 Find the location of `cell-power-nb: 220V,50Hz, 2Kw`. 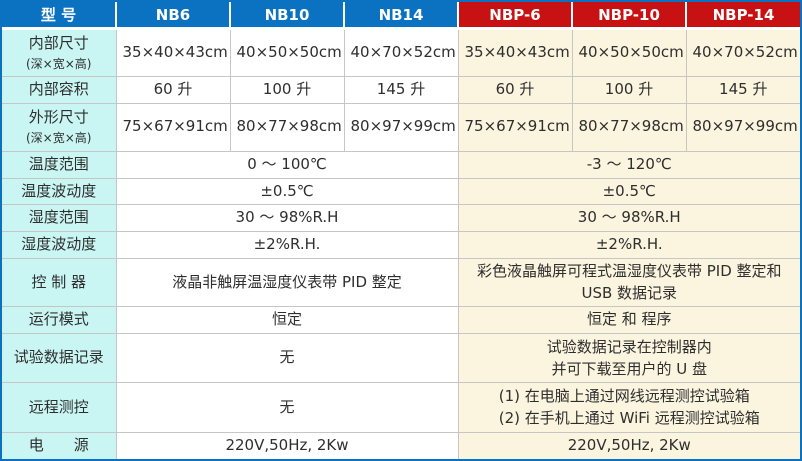

cell-power-nb: 220V,50Hz, 2Kw is located at coordinates (287, 445).